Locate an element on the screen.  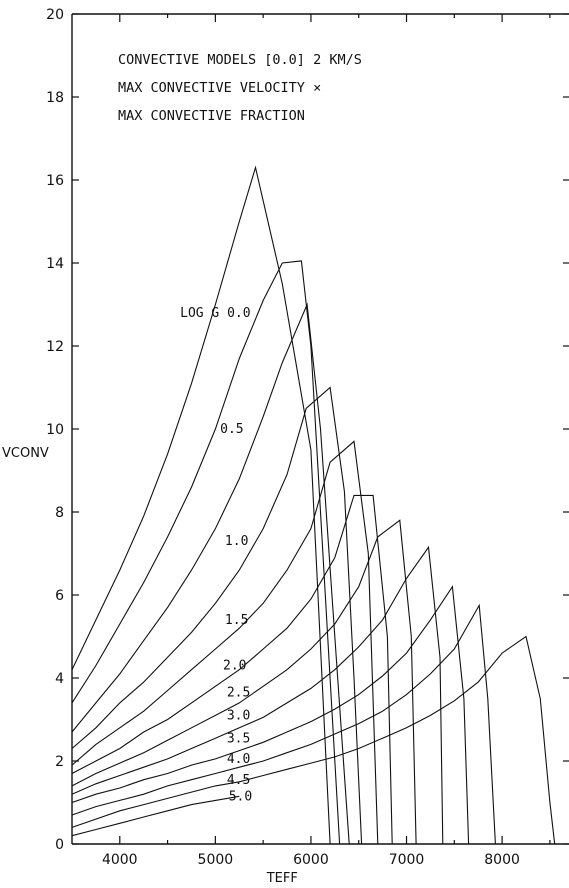
series-label: 3.5 is located at coordinates (238, 738).